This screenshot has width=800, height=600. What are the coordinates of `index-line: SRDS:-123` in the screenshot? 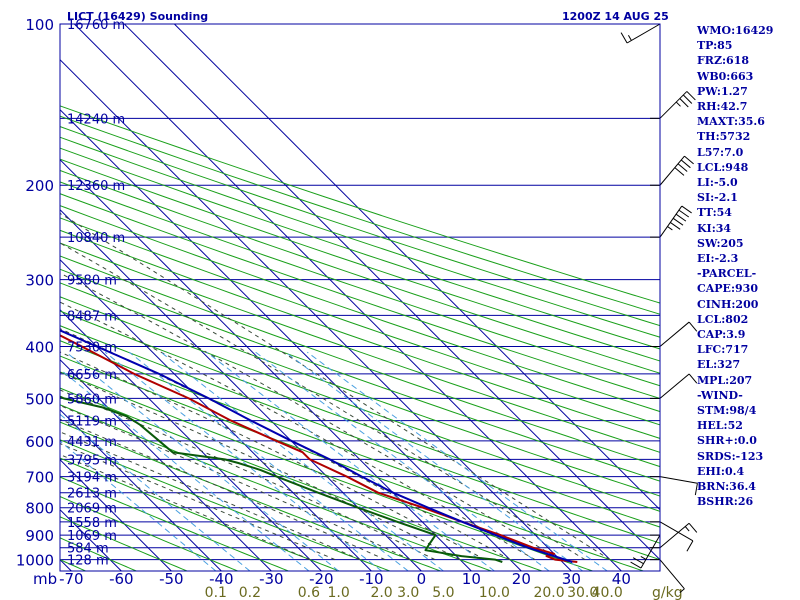 It's located at (730, 456).